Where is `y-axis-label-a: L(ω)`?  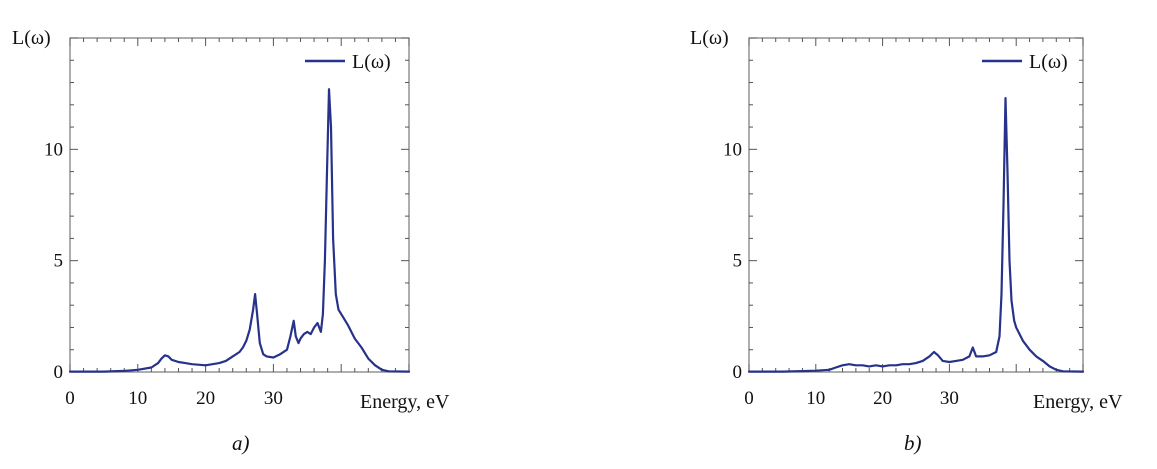
y-axis-label-a: L(ω) is located at coordinates (31, 38).